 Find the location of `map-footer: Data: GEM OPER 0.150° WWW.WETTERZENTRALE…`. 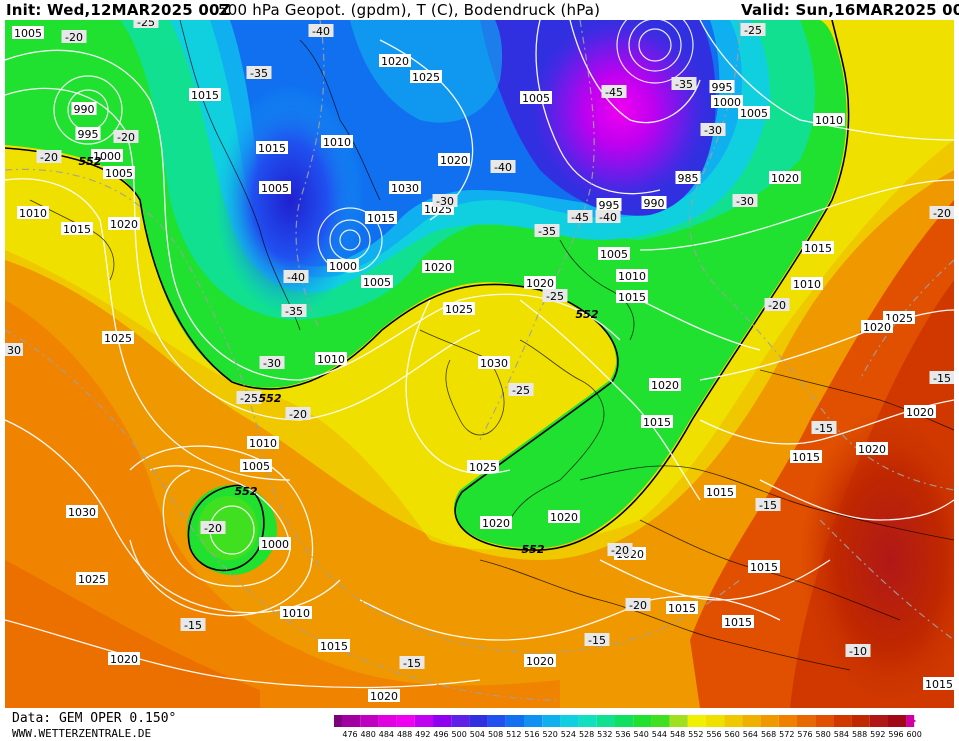

map-footer: Data: GEM OPER 0.150° WWW.WETTERZENTRALE… is located at coordinates (479, 725).